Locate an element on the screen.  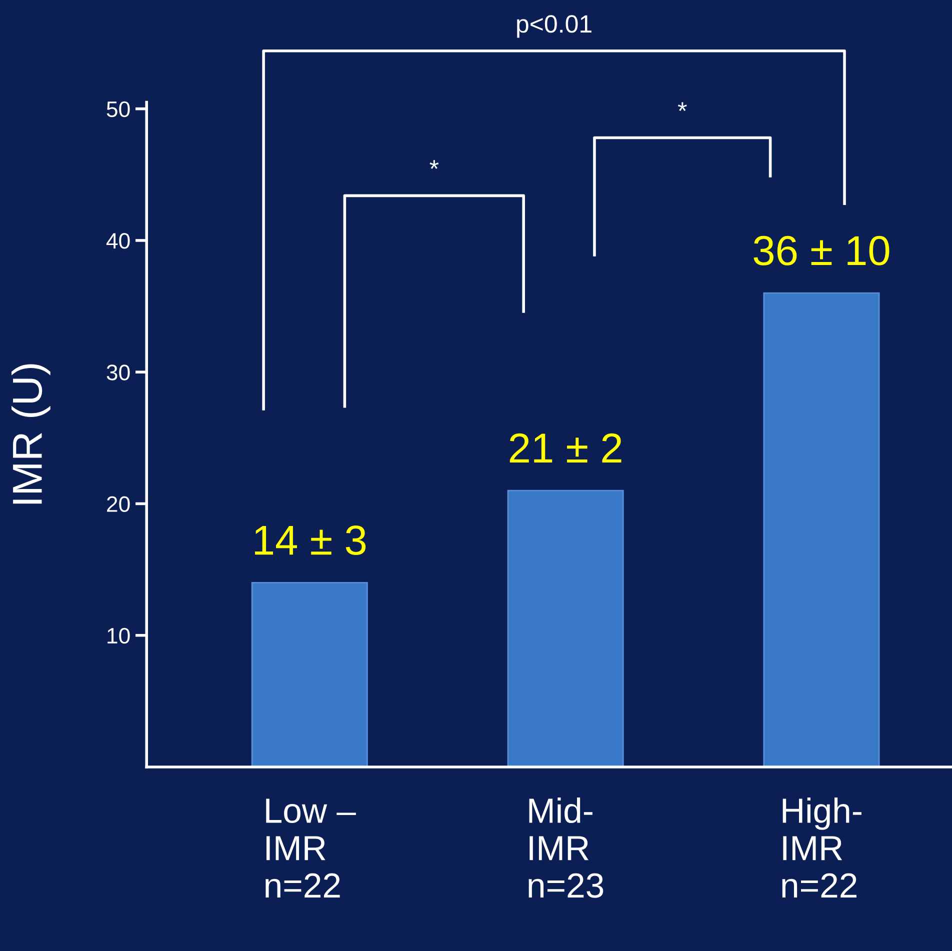
y-axis-title: IMR (U) is located at coordinates (31, 434).